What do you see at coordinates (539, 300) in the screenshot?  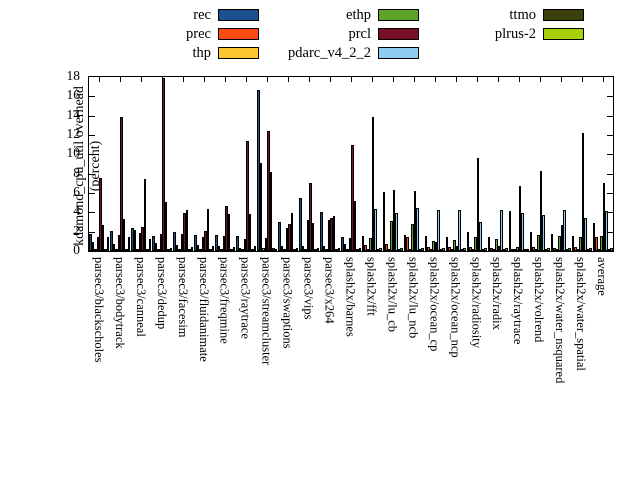 I see `x-category-label: splash2x/volrend` at bounding box center [539, 300].